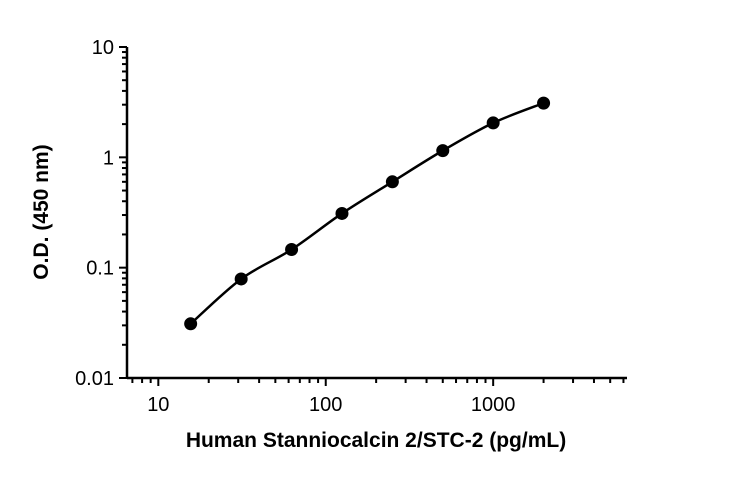 The height and width of the screenshot is (477, 750). Describe the element at coordinates (41, 211) in the screenshot. I see `y-axis-title: O.D. (450 nm)` at that location.